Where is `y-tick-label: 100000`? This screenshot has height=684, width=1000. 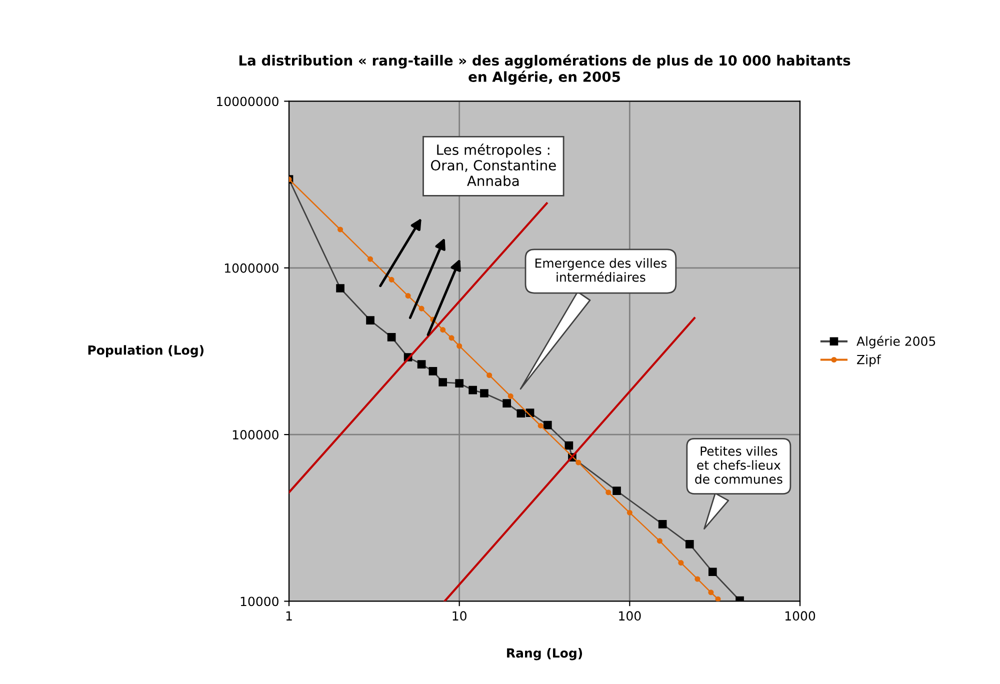 y-tick-label: 100000 is located at coordinates (255, 435).